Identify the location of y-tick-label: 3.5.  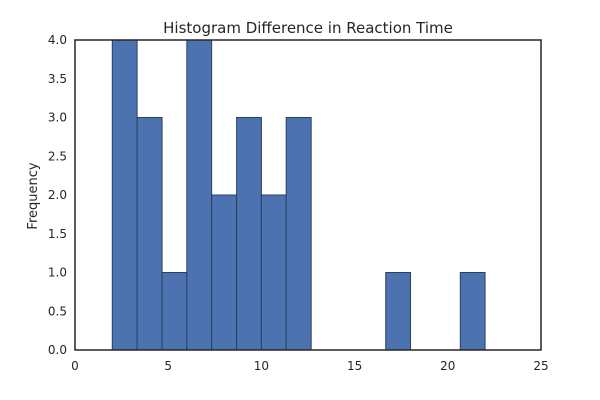
(57, 79).